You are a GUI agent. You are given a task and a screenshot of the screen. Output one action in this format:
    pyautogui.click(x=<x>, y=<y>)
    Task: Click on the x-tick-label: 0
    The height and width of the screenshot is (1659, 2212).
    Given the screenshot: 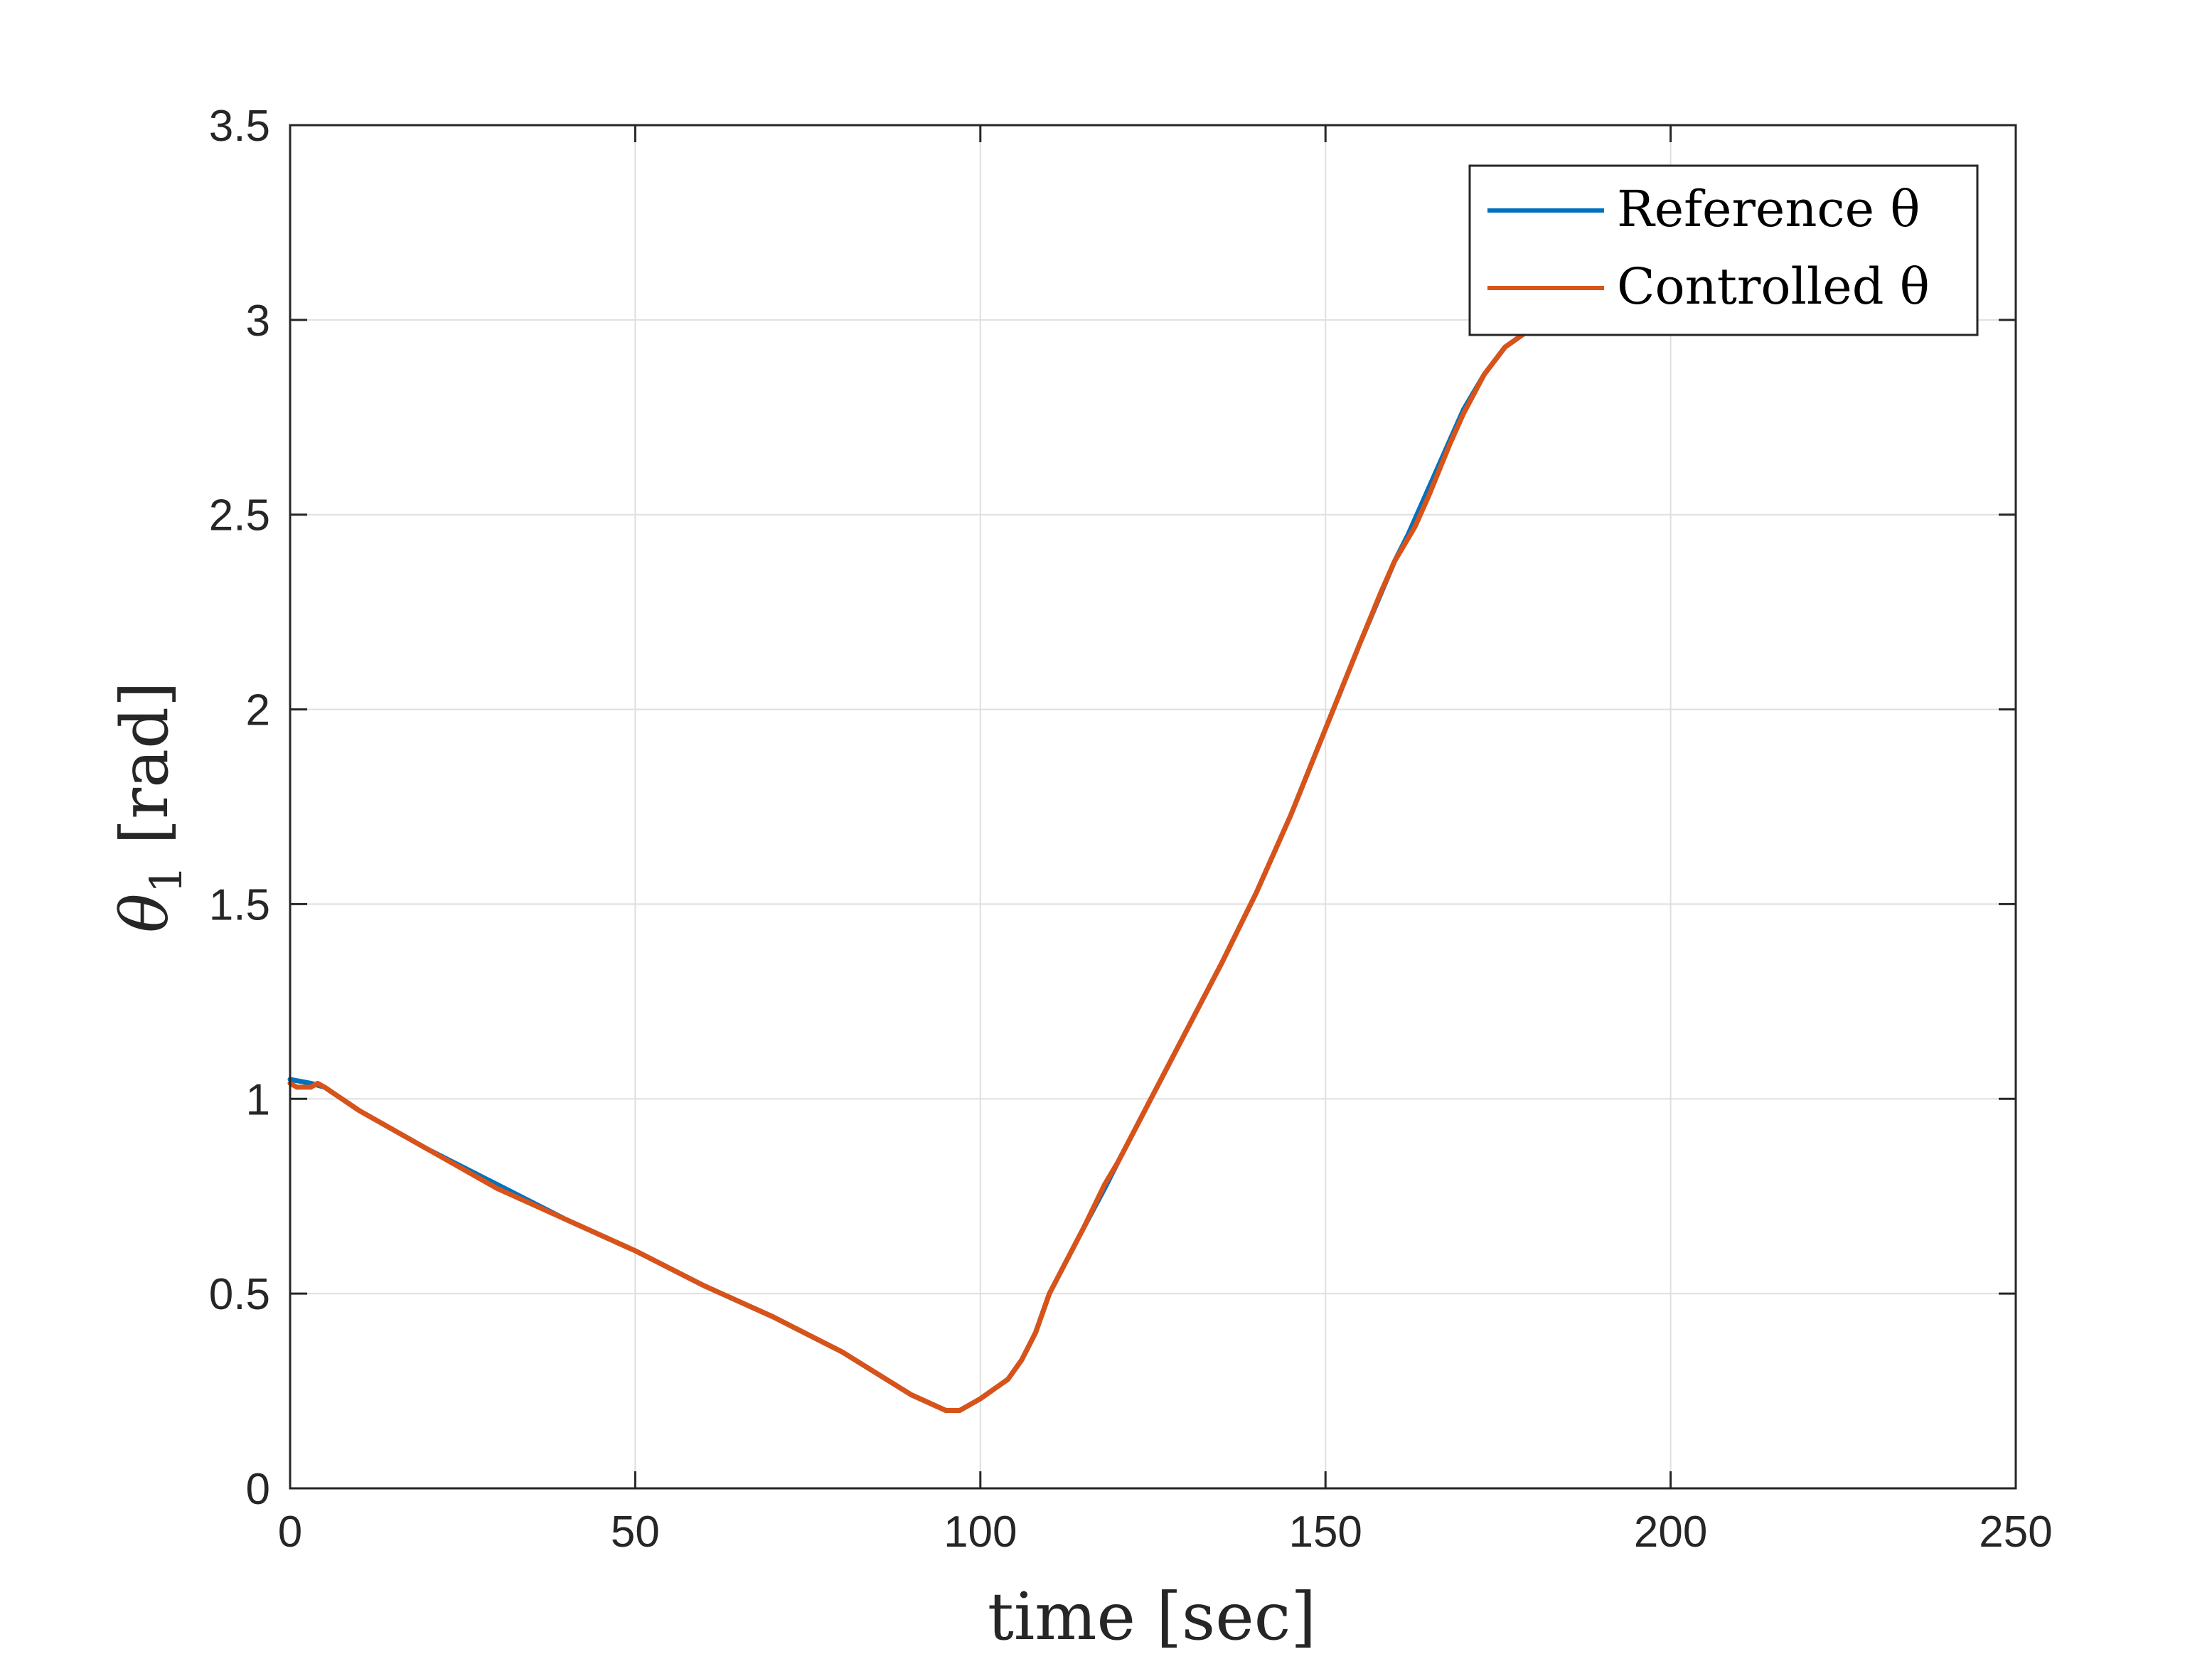 What is the action you would take?
    pyautogui.click(x=290, y=1532)
    